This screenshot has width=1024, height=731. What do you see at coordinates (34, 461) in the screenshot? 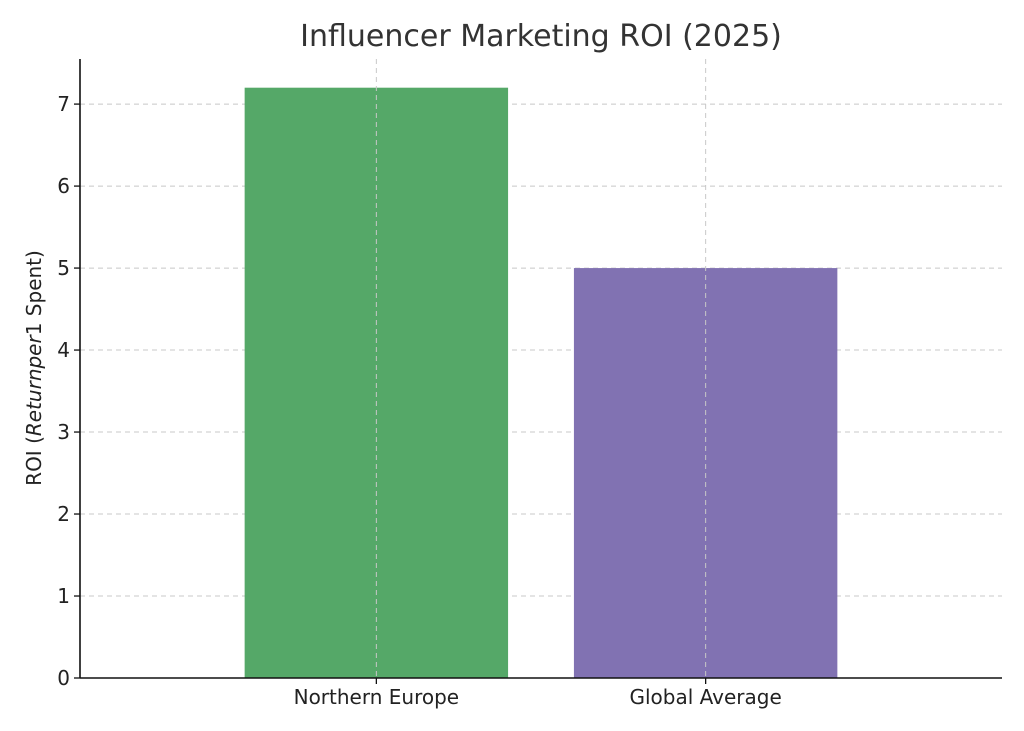
I see `y-axis-label-prefix: ROI (` at bounding box center [34, 461].